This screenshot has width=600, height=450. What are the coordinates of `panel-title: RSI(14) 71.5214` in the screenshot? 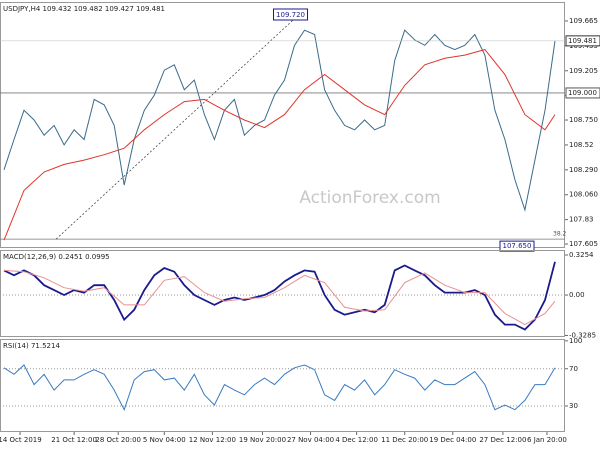 It's located at (31, 346).